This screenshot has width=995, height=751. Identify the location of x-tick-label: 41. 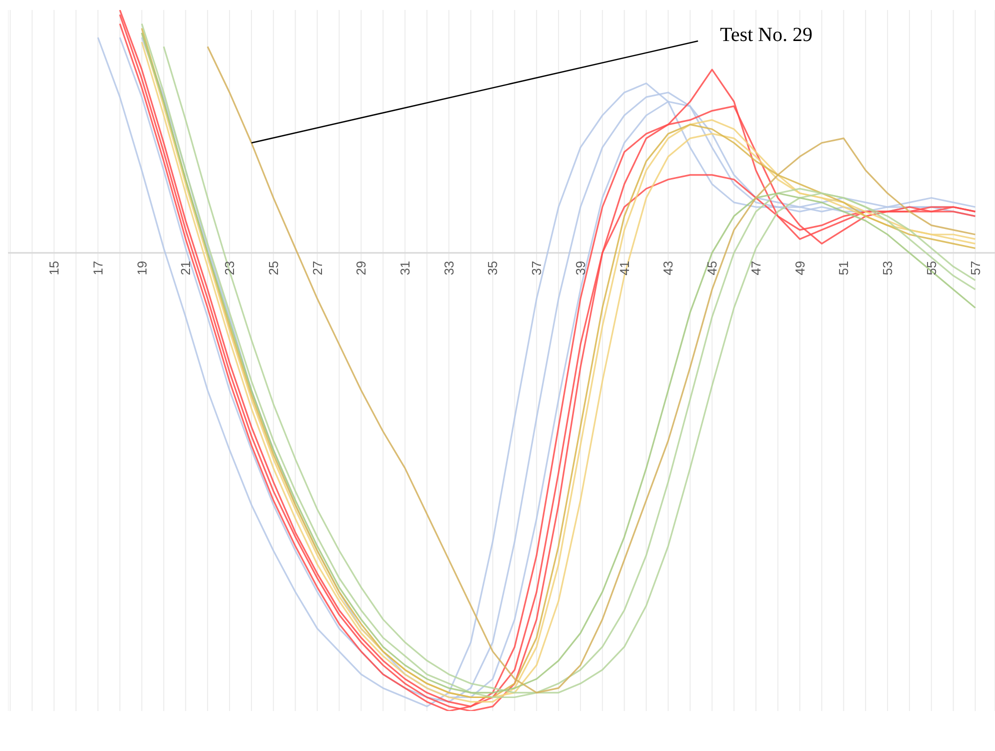
(624, 268).